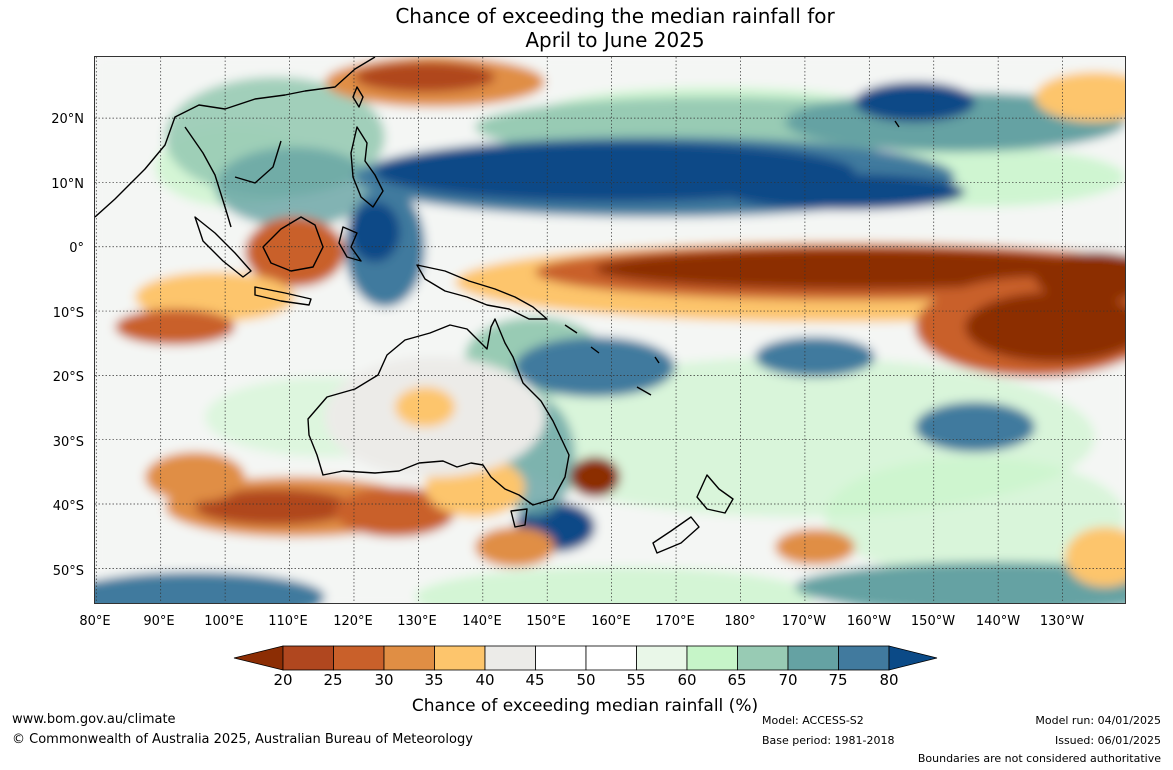 This screenshot has height=770, width=1173. What do you see at coordinates (535, 680) in the screenshot?
I see `colorbar-tick: 45` at bounding box center [535, 680].